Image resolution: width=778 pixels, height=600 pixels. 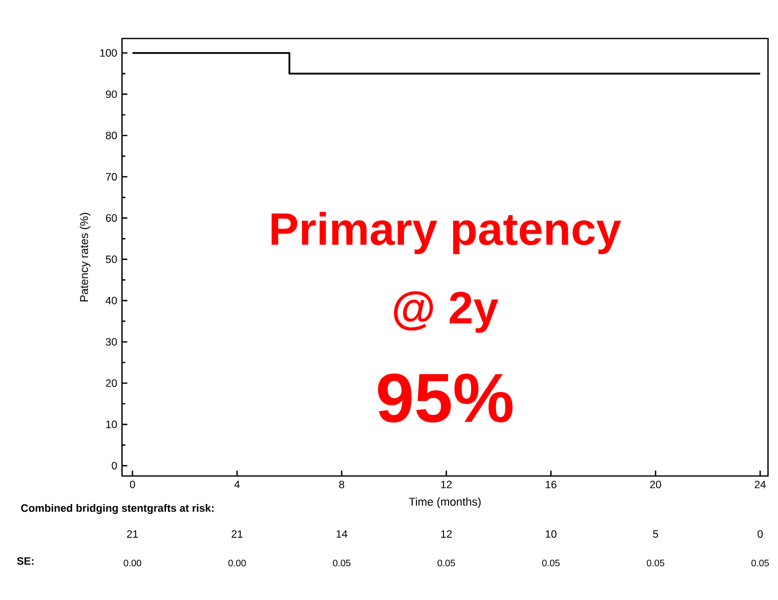 What do you see at coordinates (656, 484) in the screenshot?
I see `x-tick-label: 20` at bounding box center [656, 484].